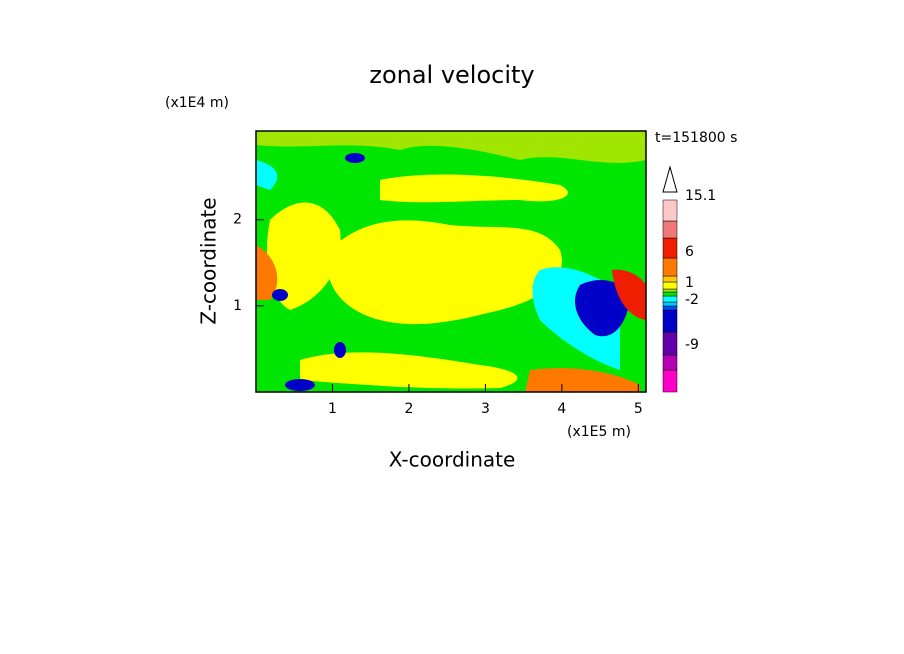 Image resolution: width=904 pixels, height=654 pixels. What do you see at coordinates (408, 409) in the screenshot?
I see `x-tick-label: 2` at bounding box center [408, 409].